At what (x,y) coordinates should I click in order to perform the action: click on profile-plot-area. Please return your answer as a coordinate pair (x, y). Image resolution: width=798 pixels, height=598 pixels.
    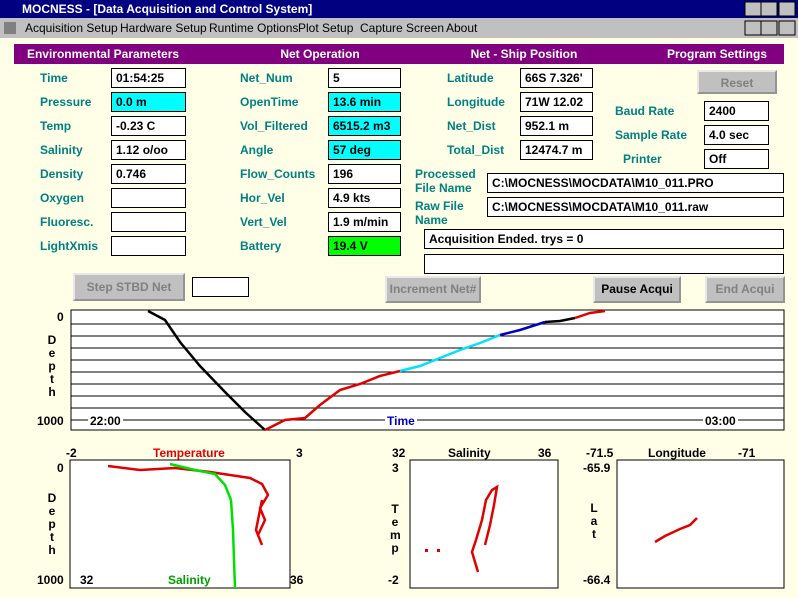
    Looking at the image, I should click on (180, 524).